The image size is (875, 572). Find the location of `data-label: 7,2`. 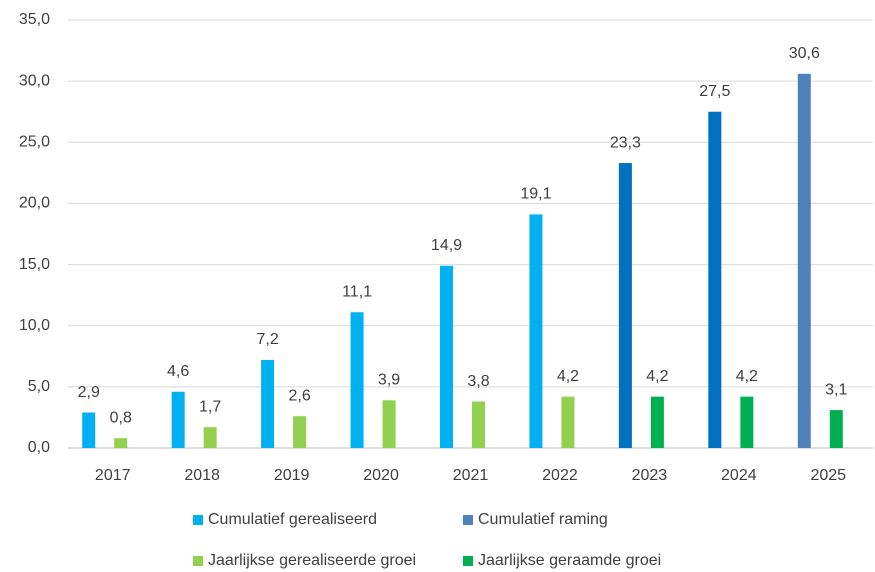

data-label: 7,2 is located at coordinates (267, 339).